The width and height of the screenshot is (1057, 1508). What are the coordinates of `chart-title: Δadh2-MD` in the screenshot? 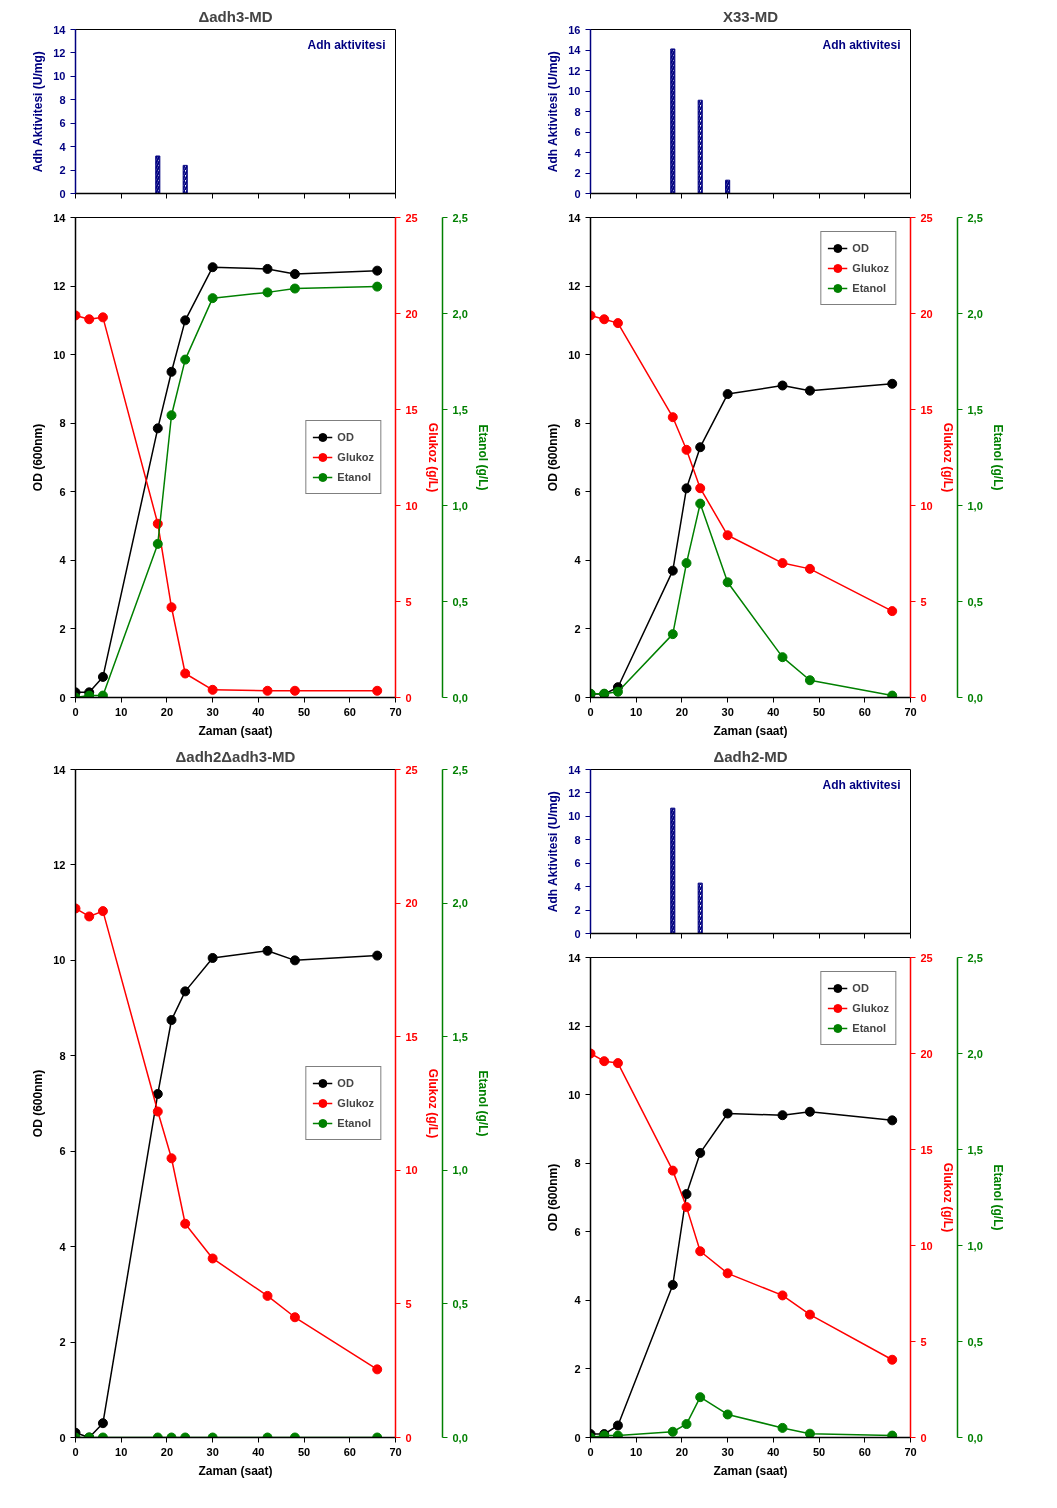 It's located at (750, 756).